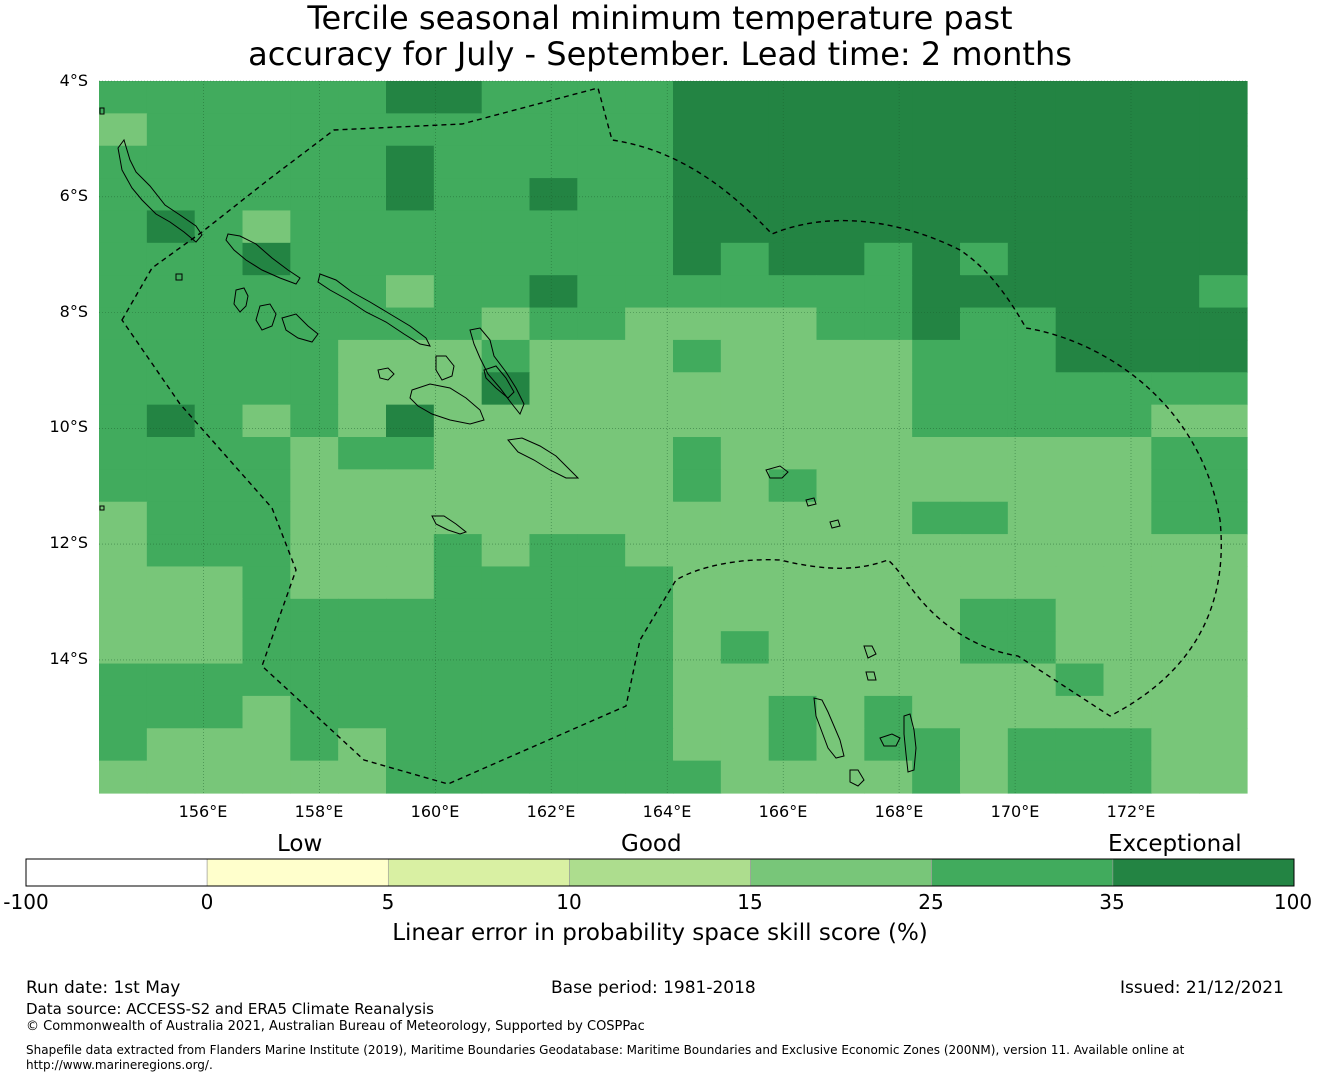 This screenshot has width=1320, height=1080. I want to click on lon-label-156e: 156°E, so click(203, 811).